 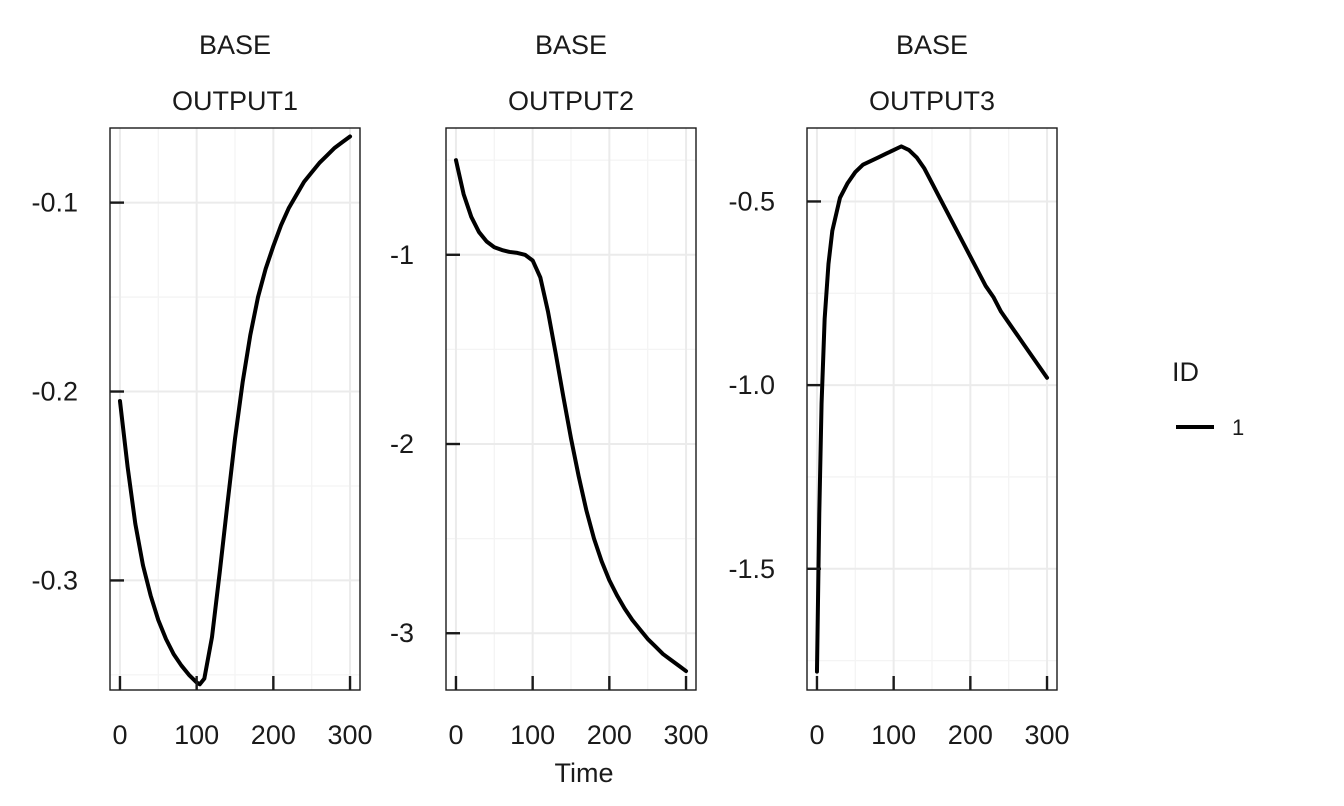 I want to click on x-axis-title: Time, so click(x=584, y=773).